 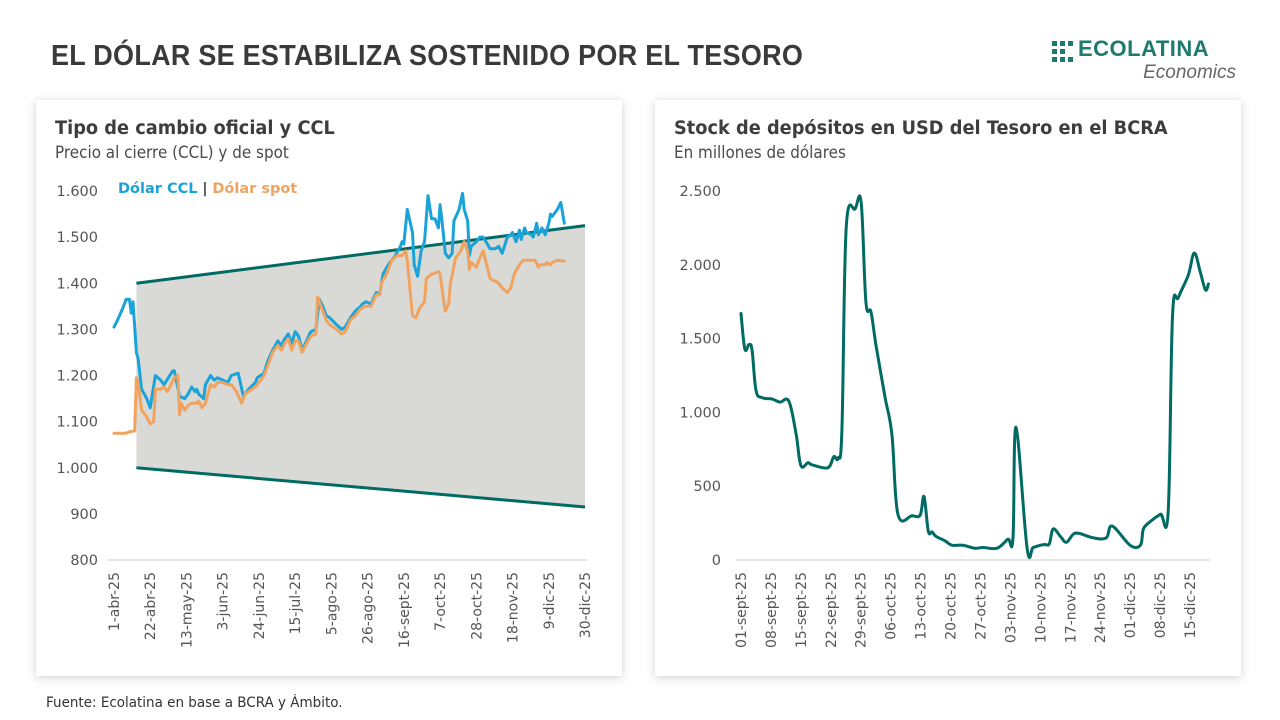 I want to click on chart-subtitle: Precio al cierre (CCL) y de spot, so click(x=172, y=152).